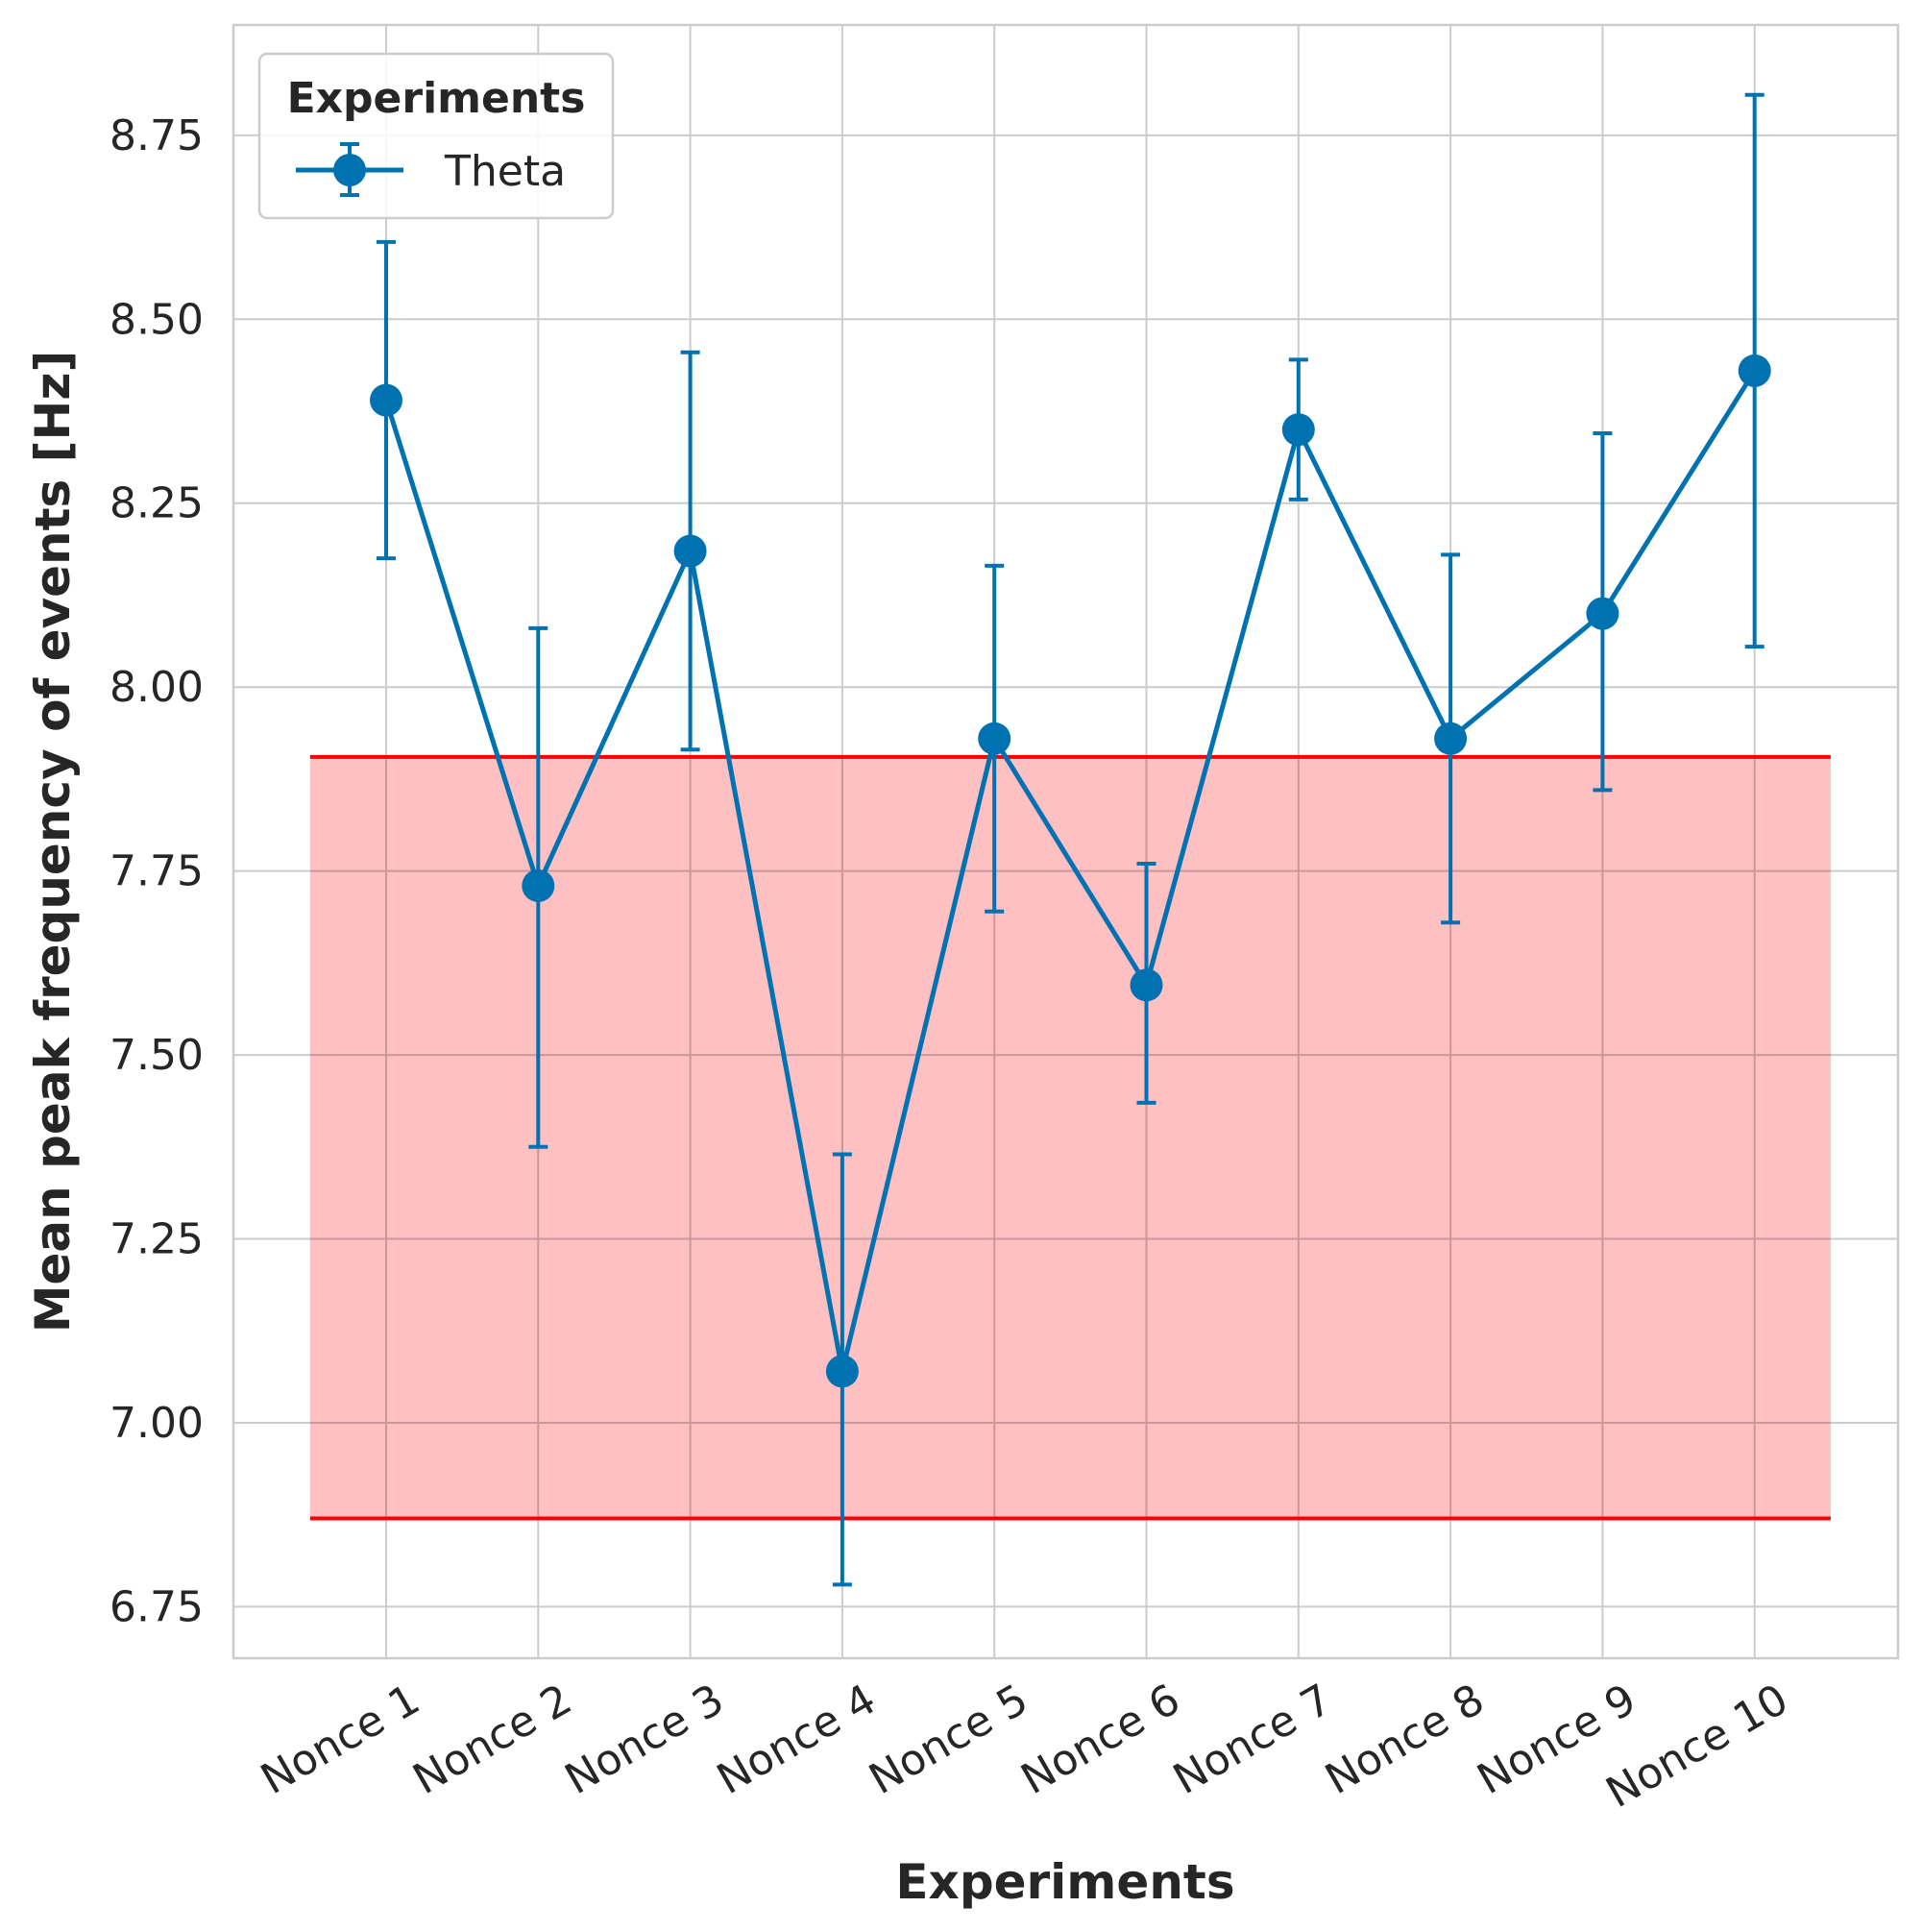  What do you see at coordinates (157, 1424) in the screenshot?
I see `y-tick-label: 7.00` at bounding box center [157, 1424].